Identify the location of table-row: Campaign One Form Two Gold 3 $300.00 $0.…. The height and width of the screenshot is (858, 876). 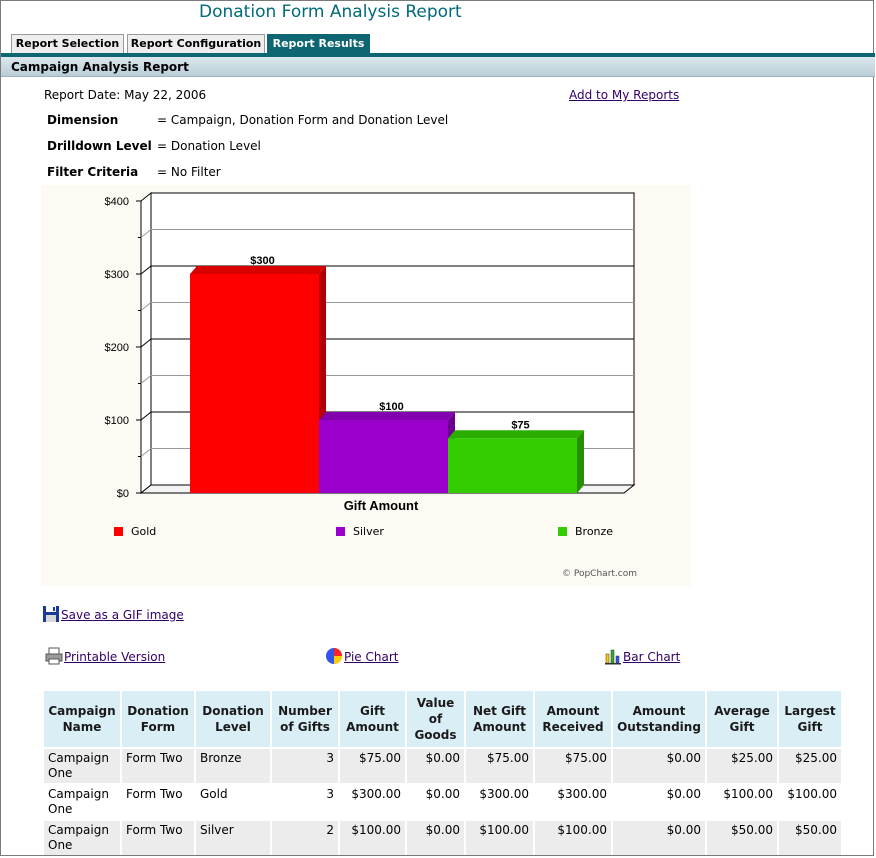
(442, 802).